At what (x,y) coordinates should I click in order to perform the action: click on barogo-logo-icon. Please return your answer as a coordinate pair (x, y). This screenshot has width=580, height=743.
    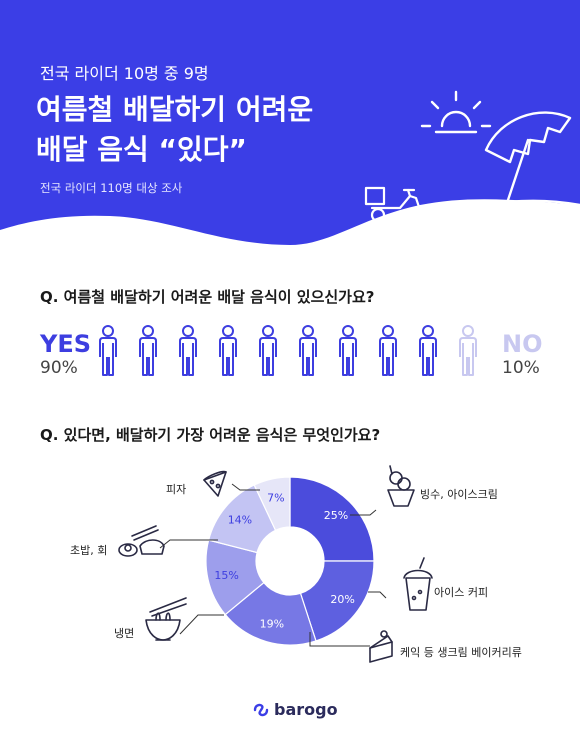
    Looking at the image, I should click on (261, 709).